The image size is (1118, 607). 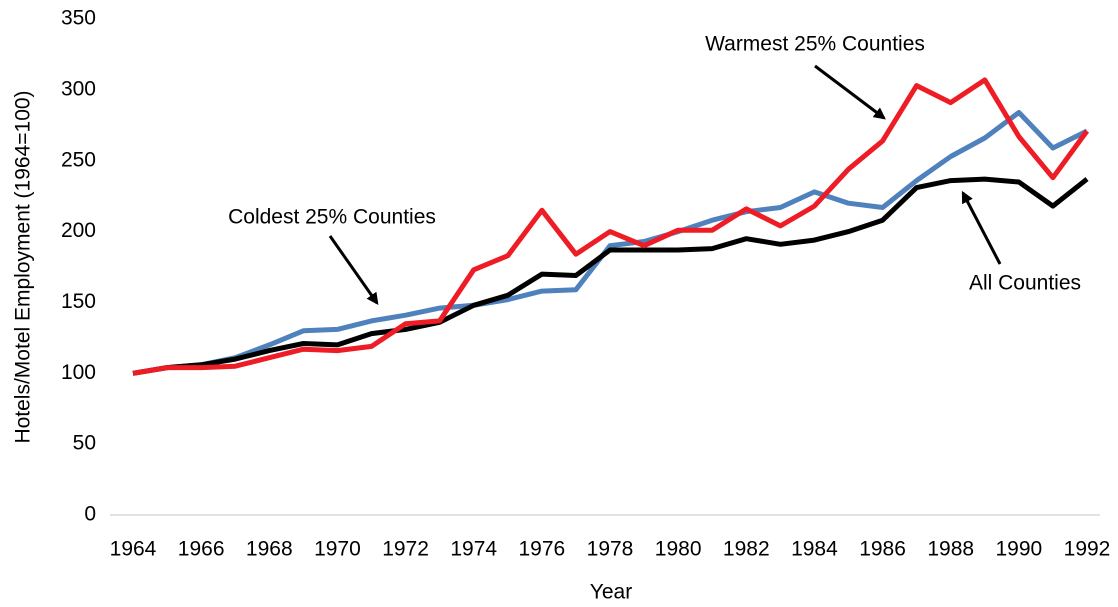 What do you see at coordinates (78, 18) in the screenshot?
I see `y-tick-label: 350` at bounding box center [78, 18].